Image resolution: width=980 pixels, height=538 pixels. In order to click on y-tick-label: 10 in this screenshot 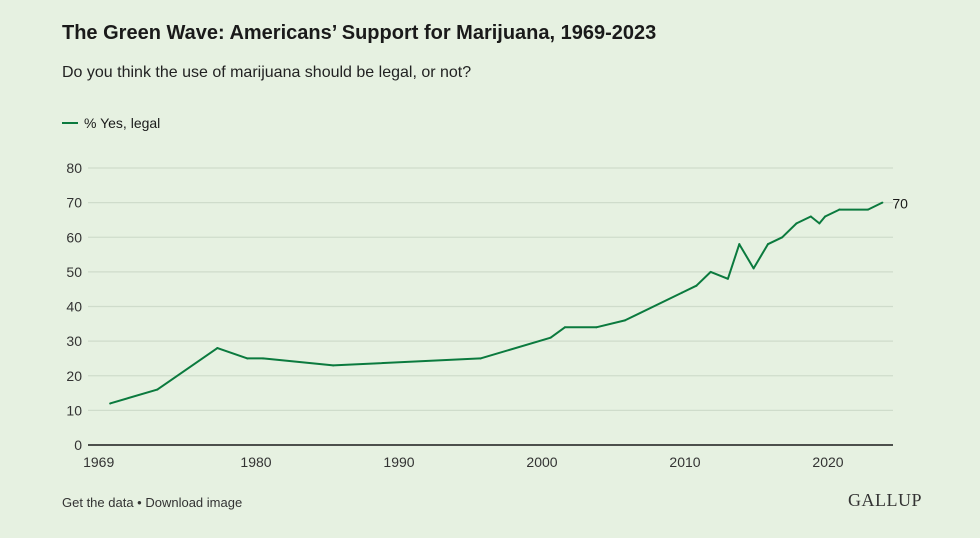, I will do `click(74, 410)`.